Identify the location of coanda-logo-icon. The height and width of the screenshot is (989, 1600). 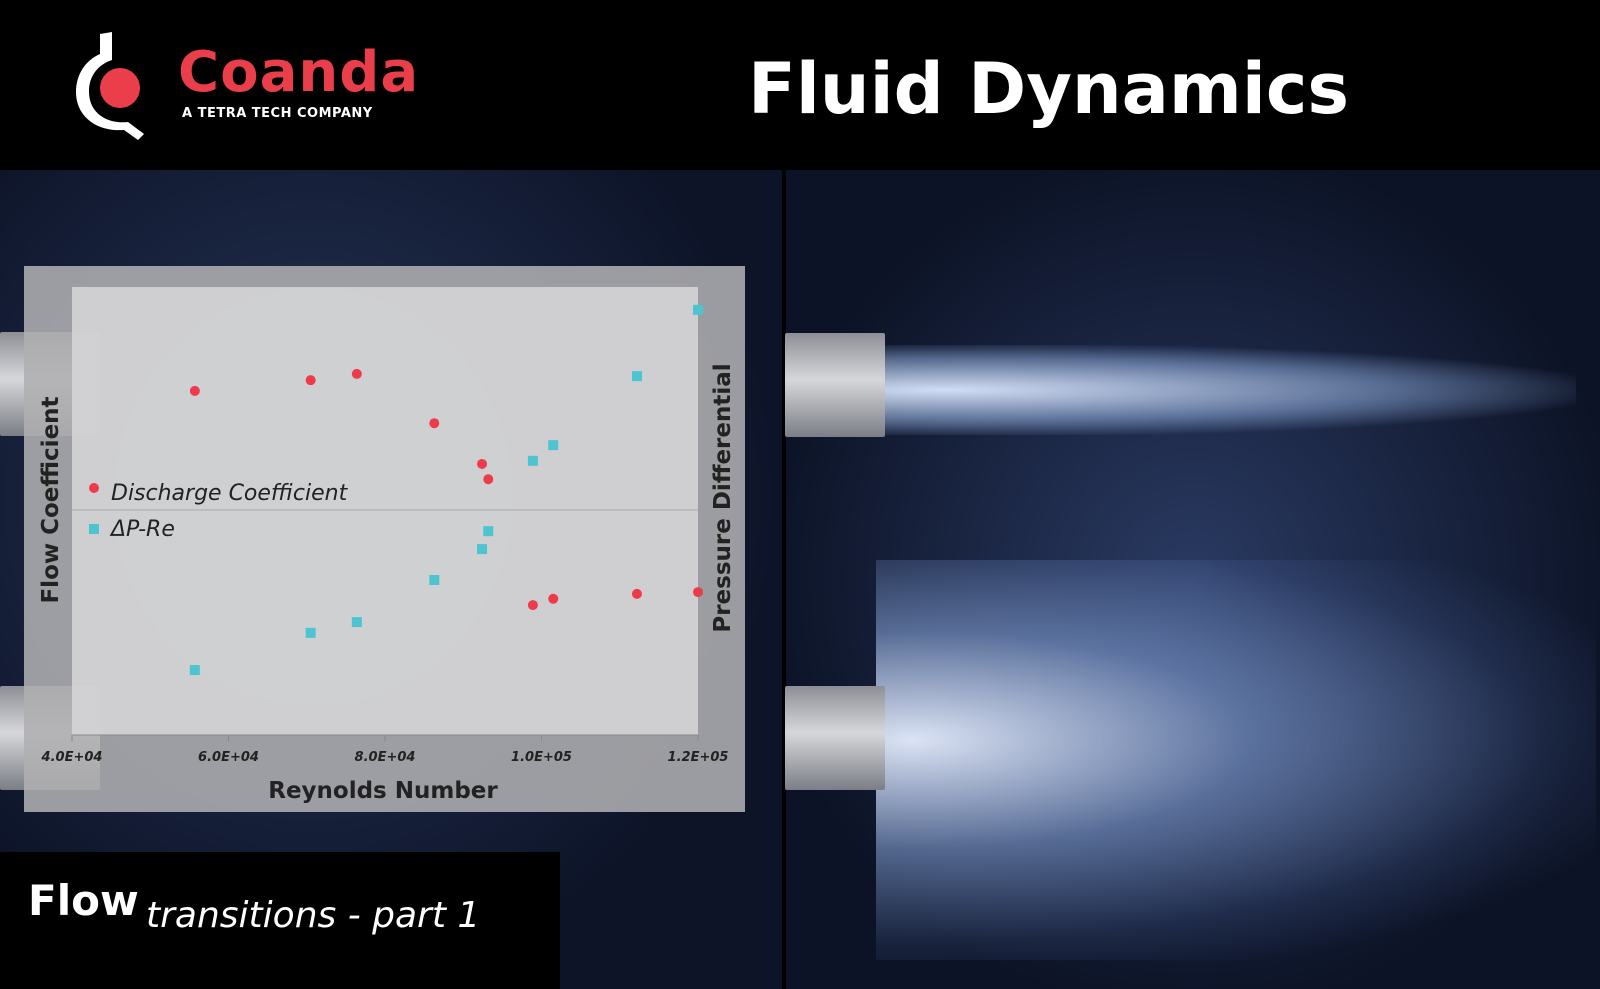
(110, 86).